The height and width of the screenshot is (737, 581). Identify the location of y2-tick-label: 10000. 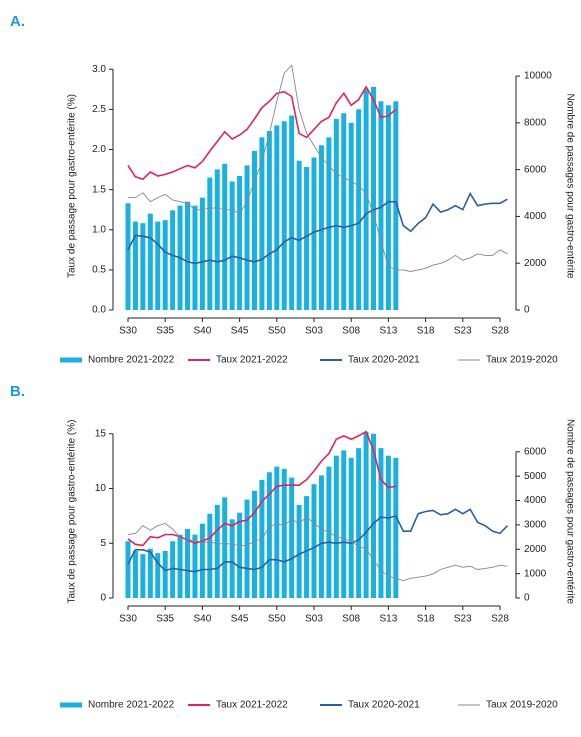
(538, 76).